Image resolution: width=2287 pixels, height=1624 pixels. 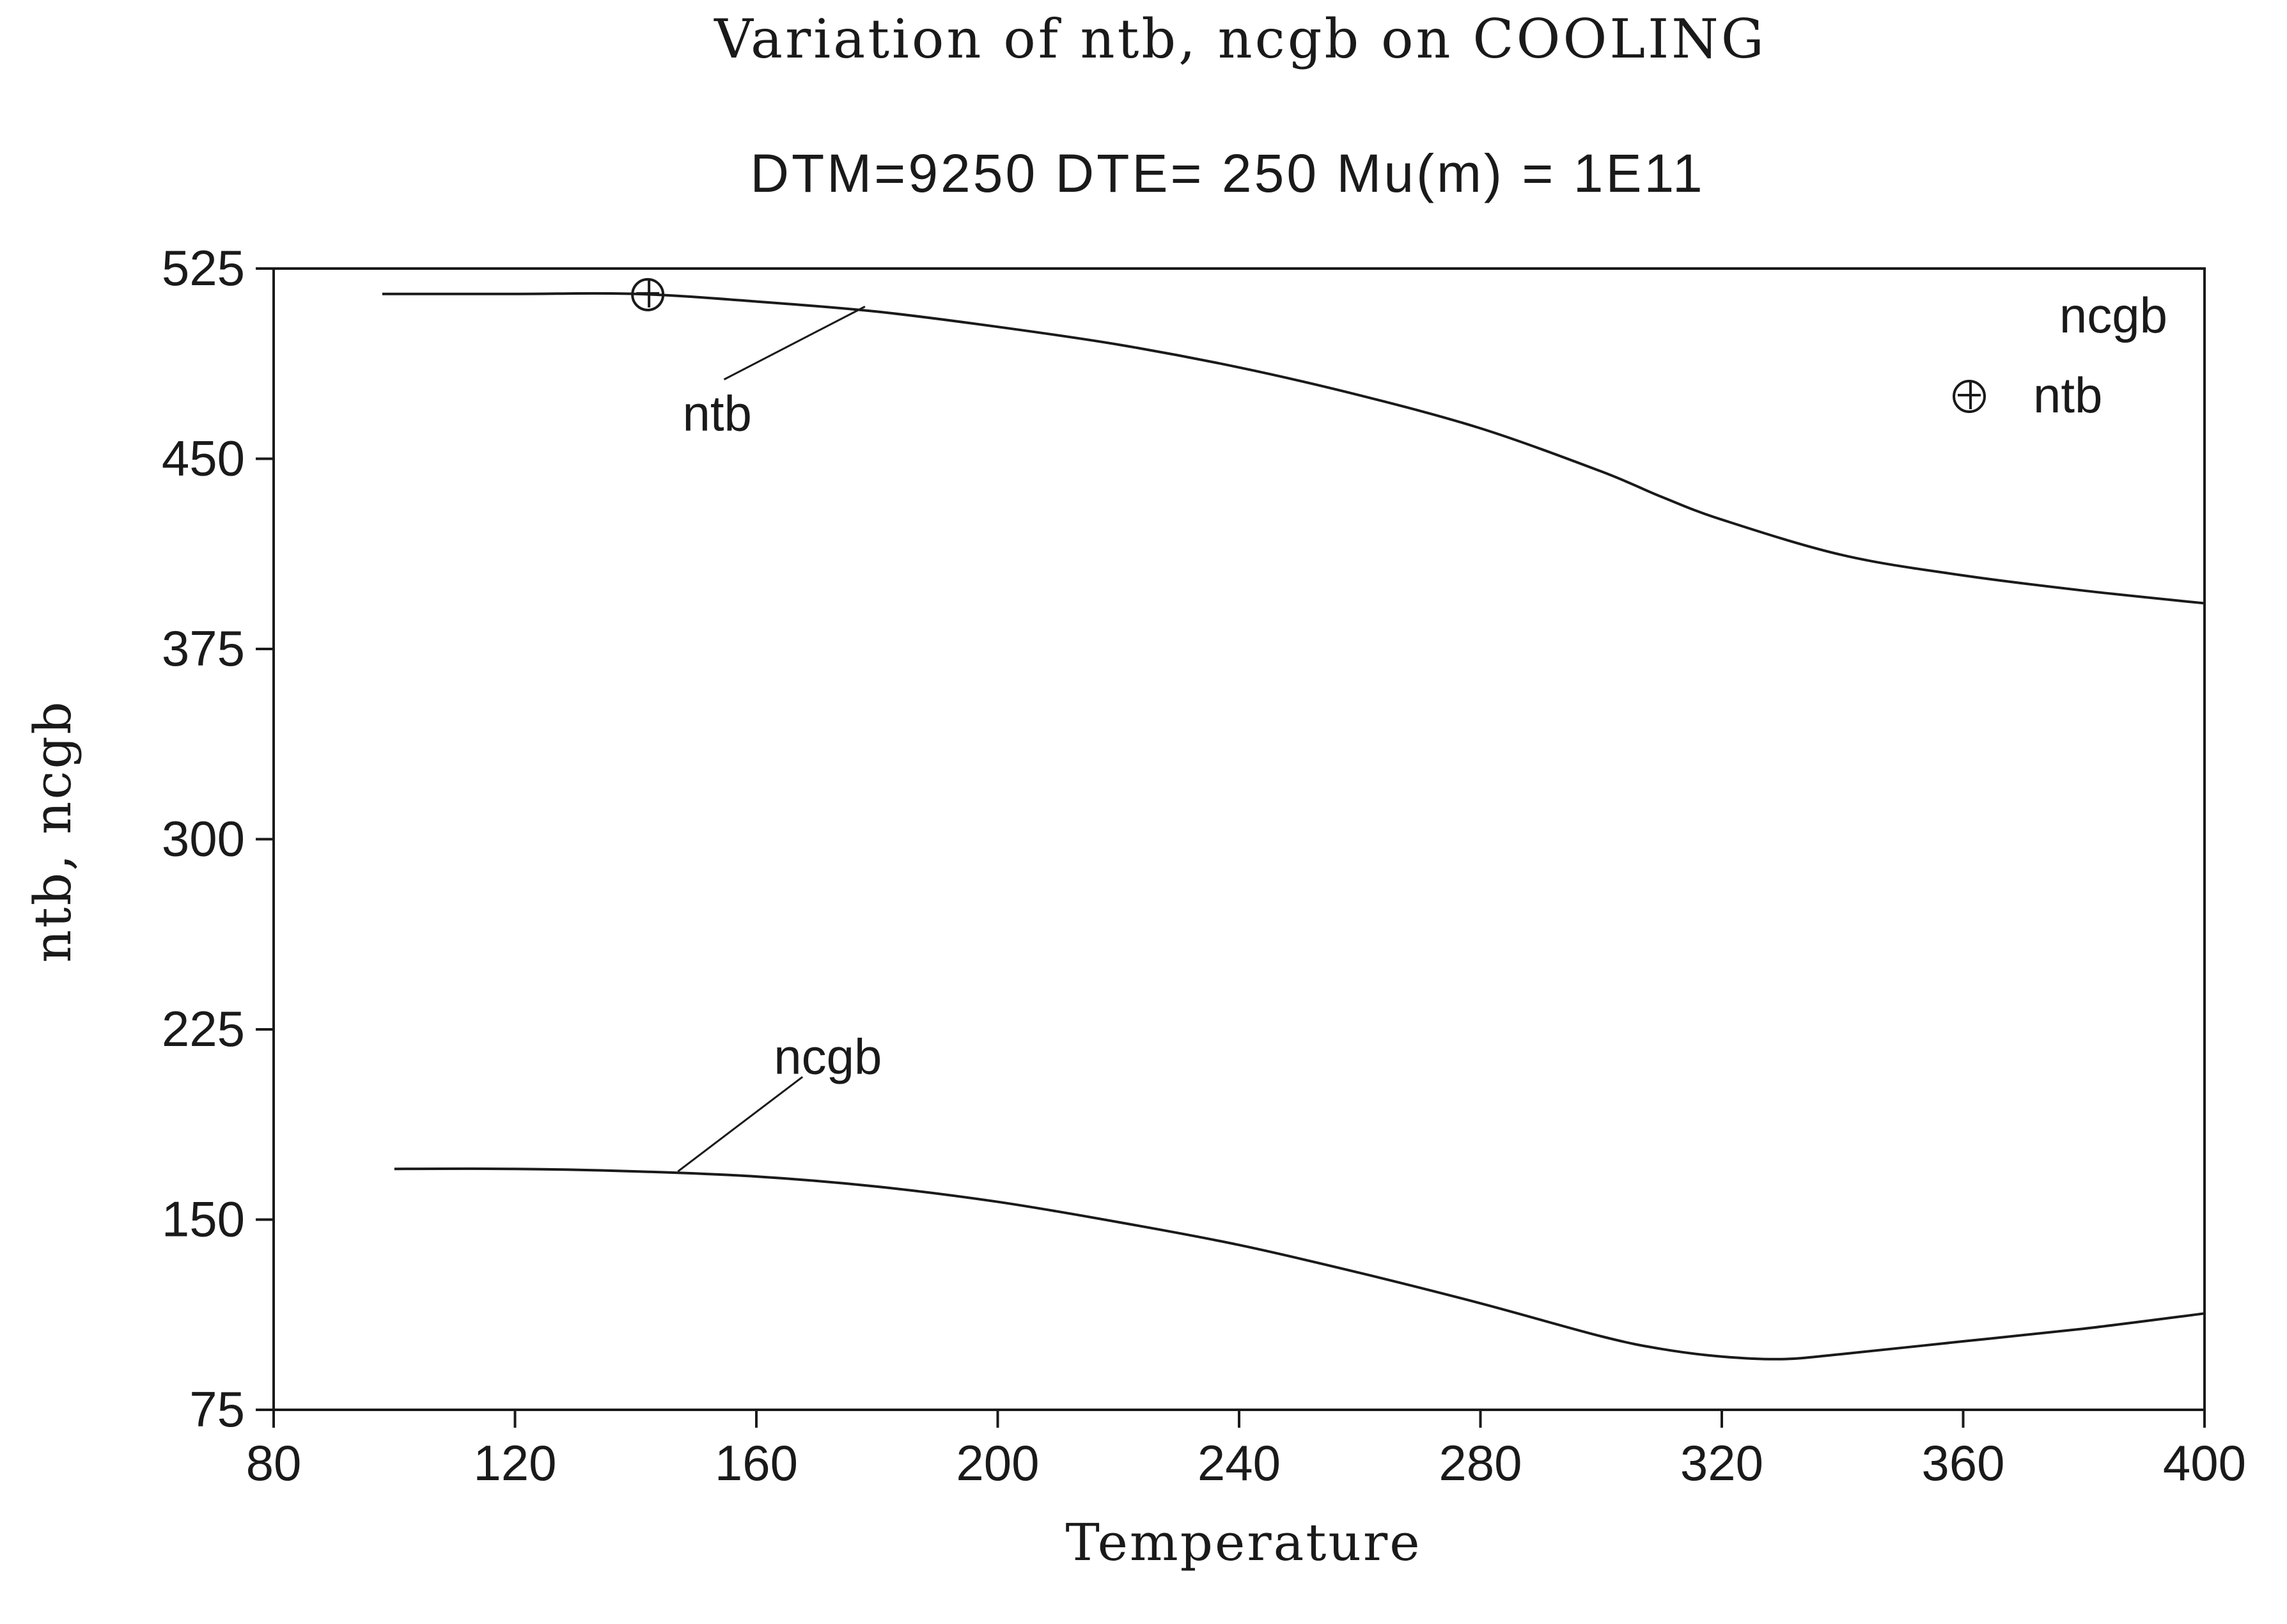 I want to click on legend-entry-ncgb: ncgb, so click(x=2113, y=315).